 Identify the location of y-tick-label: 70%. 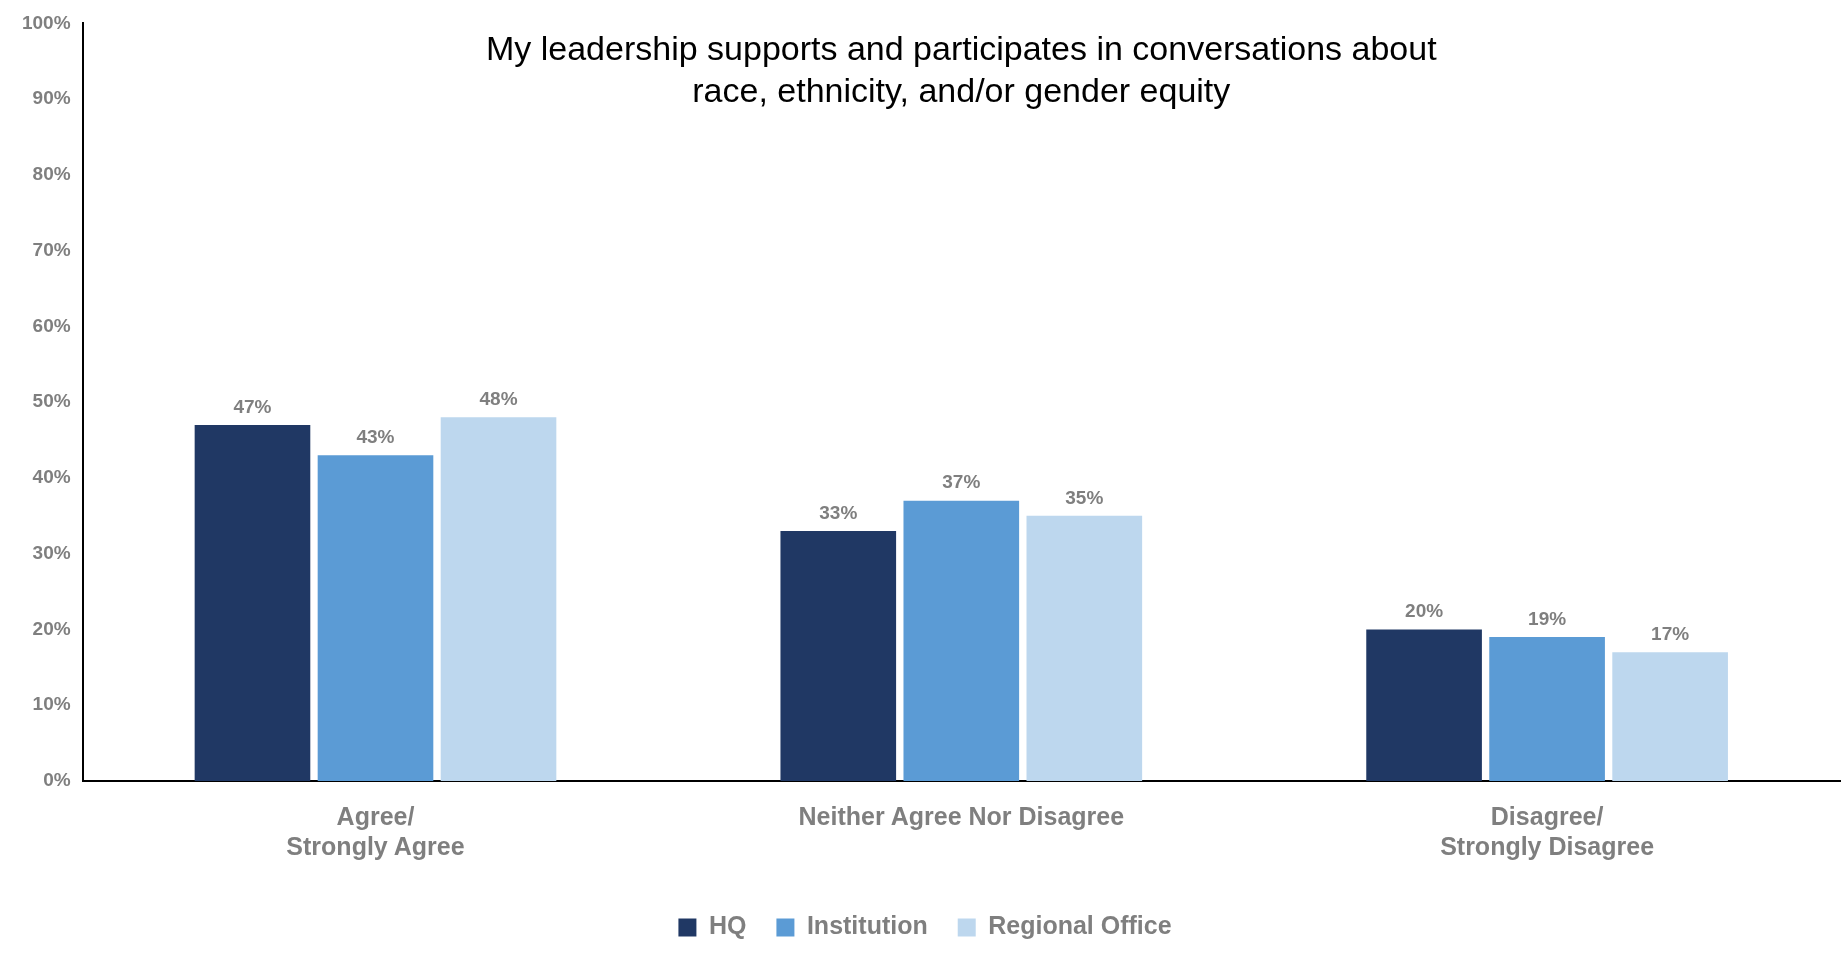
(51, 249).